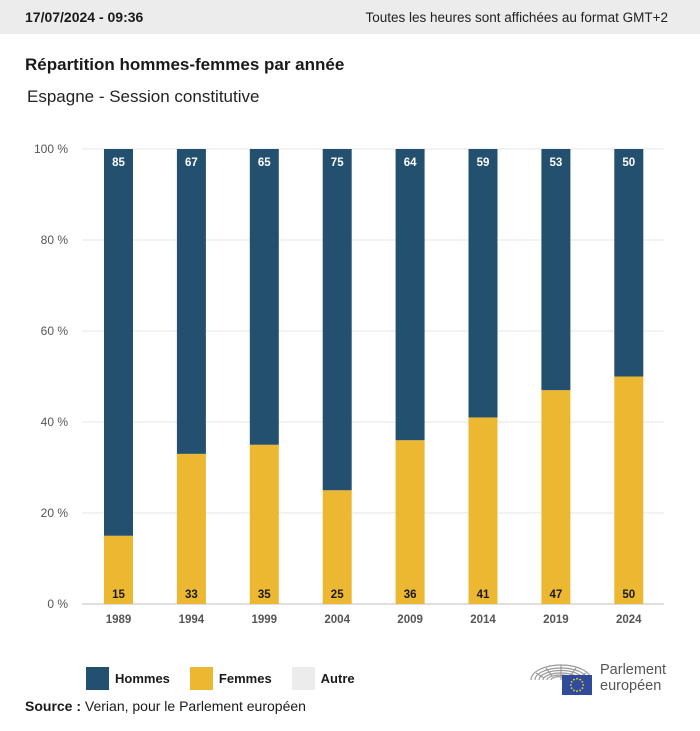  I want to click on legend-item-hommes: Hommes, so click(128, 678).